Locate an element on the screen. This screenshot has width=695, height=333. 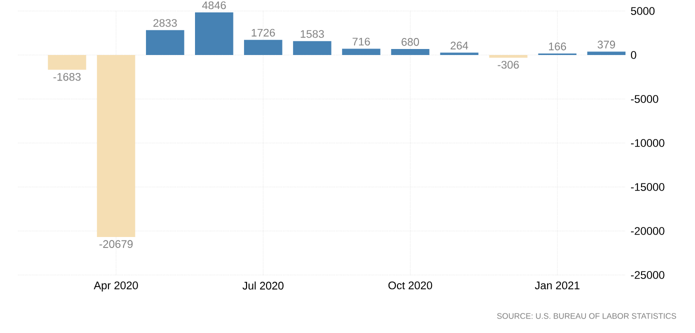
y-tick-label: -5000 is located at coordinates (644, 99).